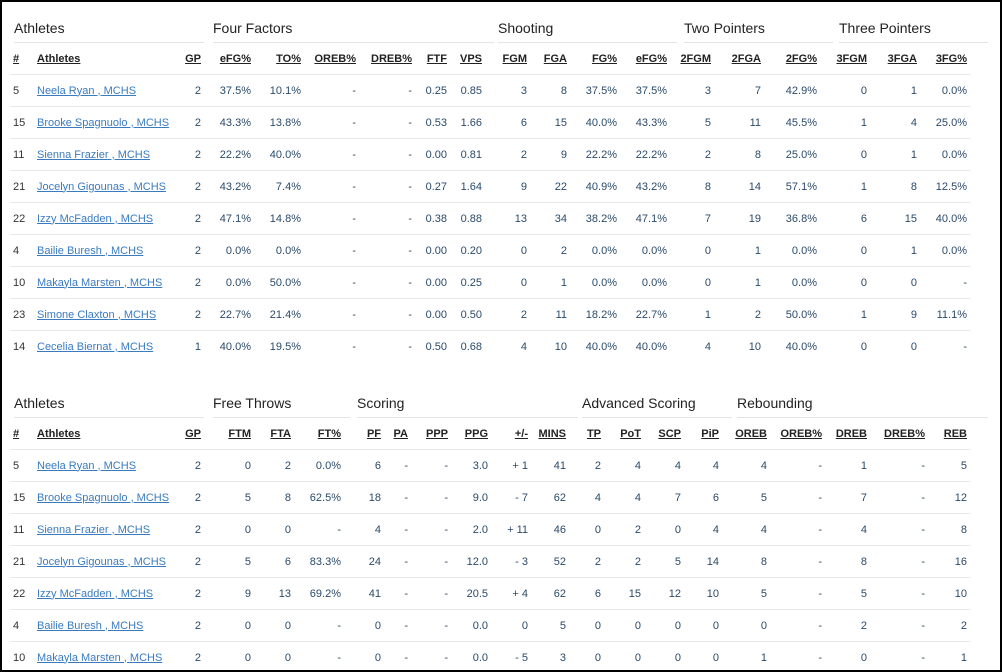 The image size is (1002, 672). I want to click on athlete-cell: Izzy McFadden , MCHS, so click(104, 593).